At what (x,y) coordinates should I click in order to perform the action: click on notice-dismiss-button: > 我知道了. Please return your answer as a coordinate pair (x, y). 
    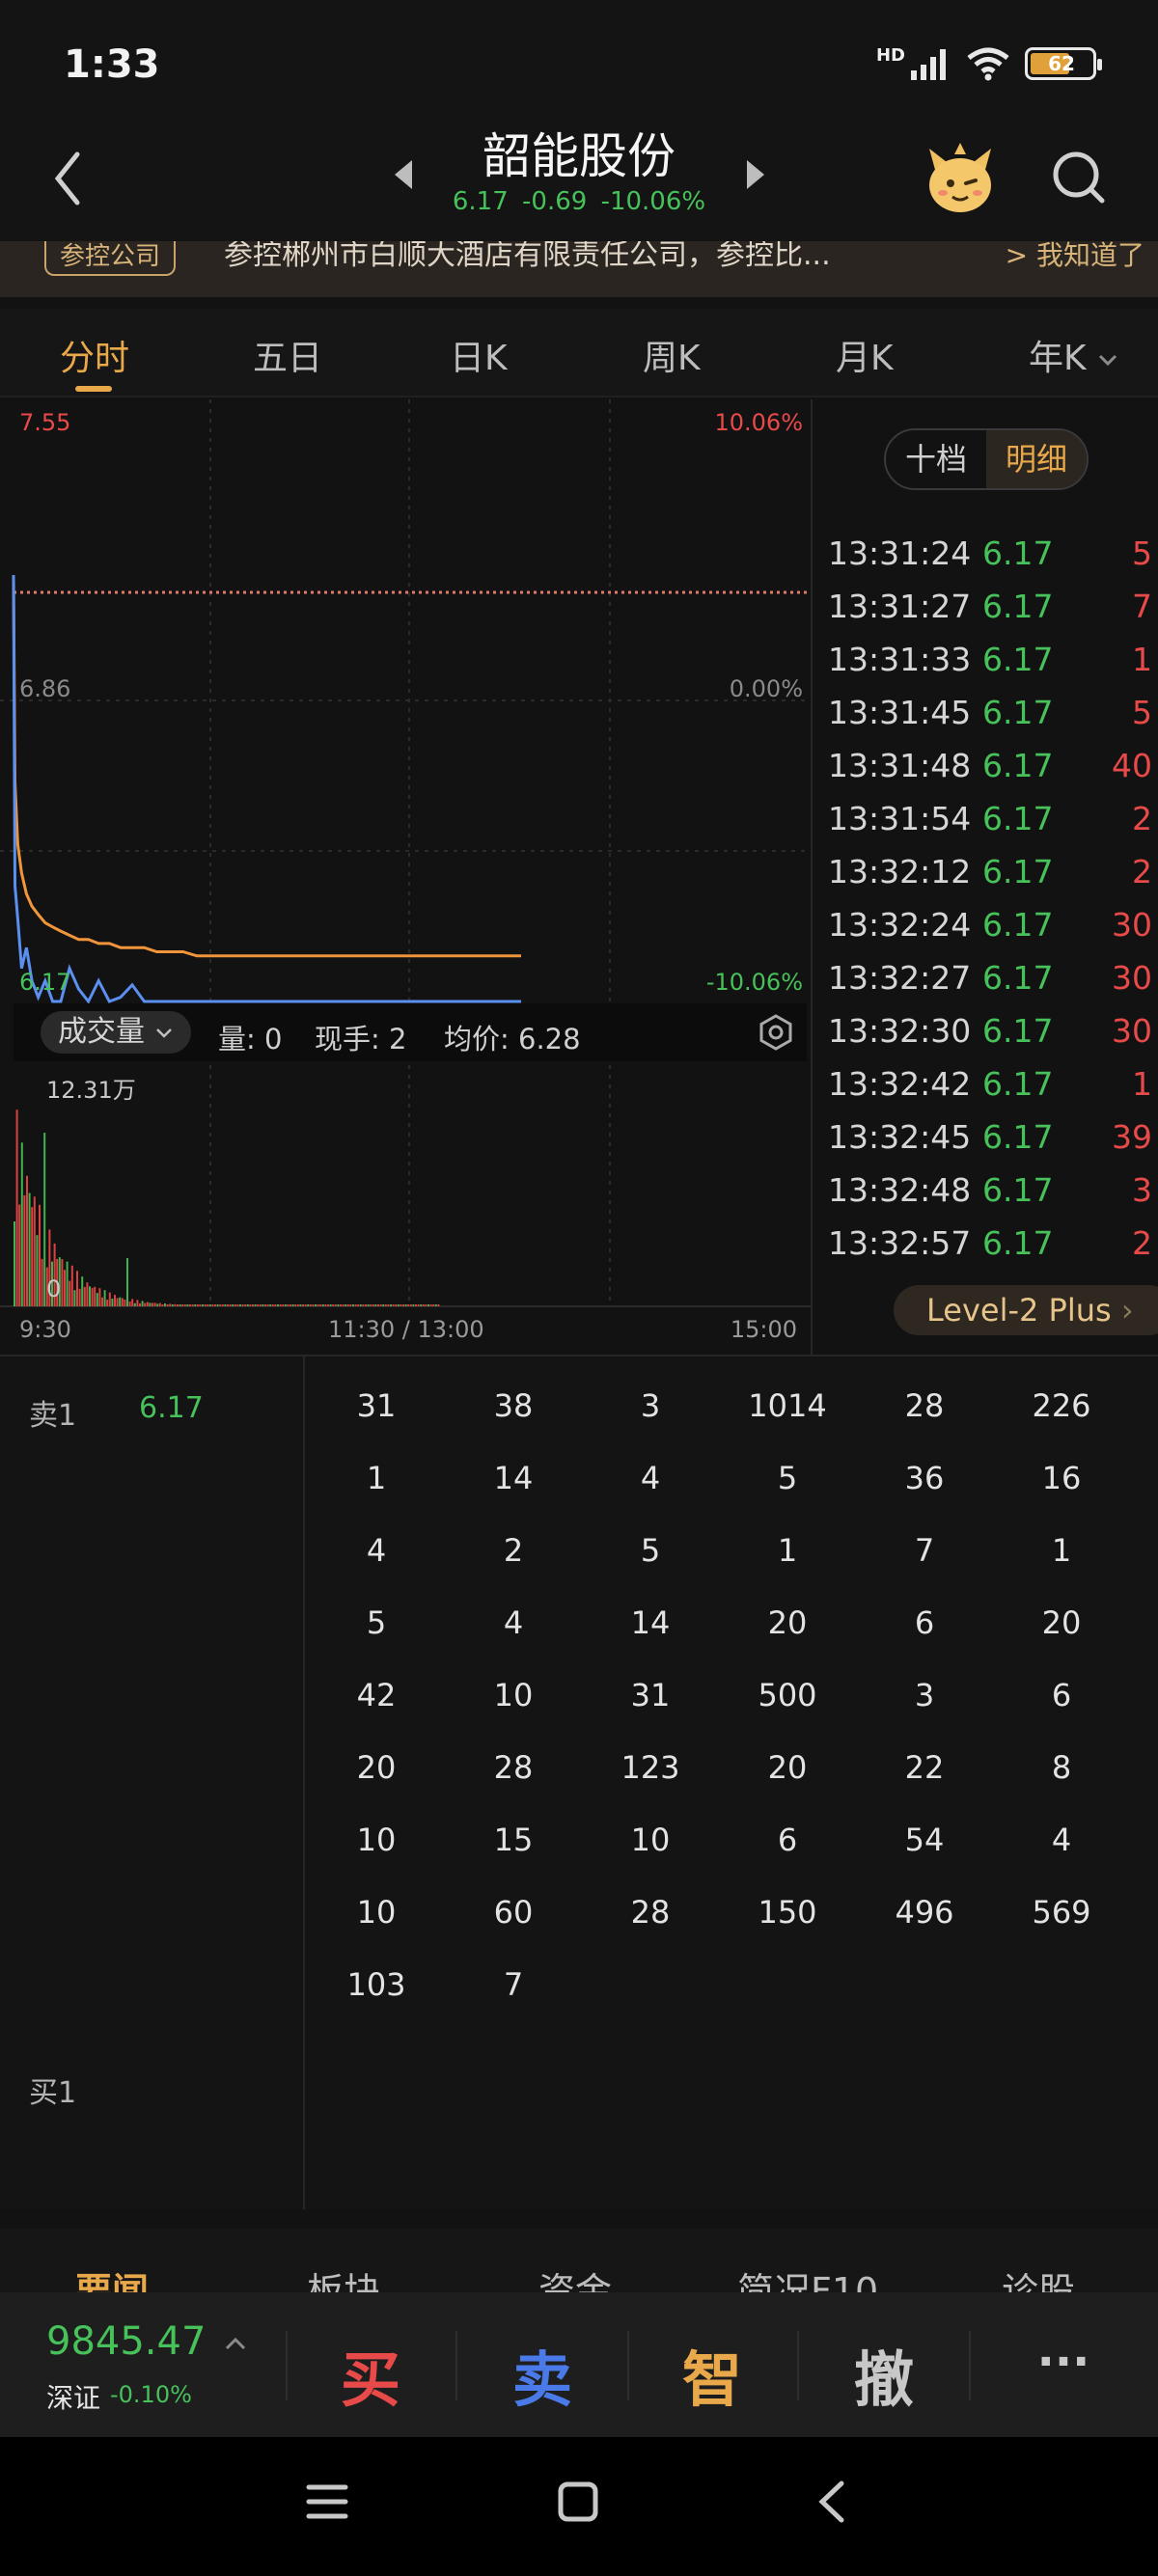
    Looking at the image, I should click on (1074, 255).